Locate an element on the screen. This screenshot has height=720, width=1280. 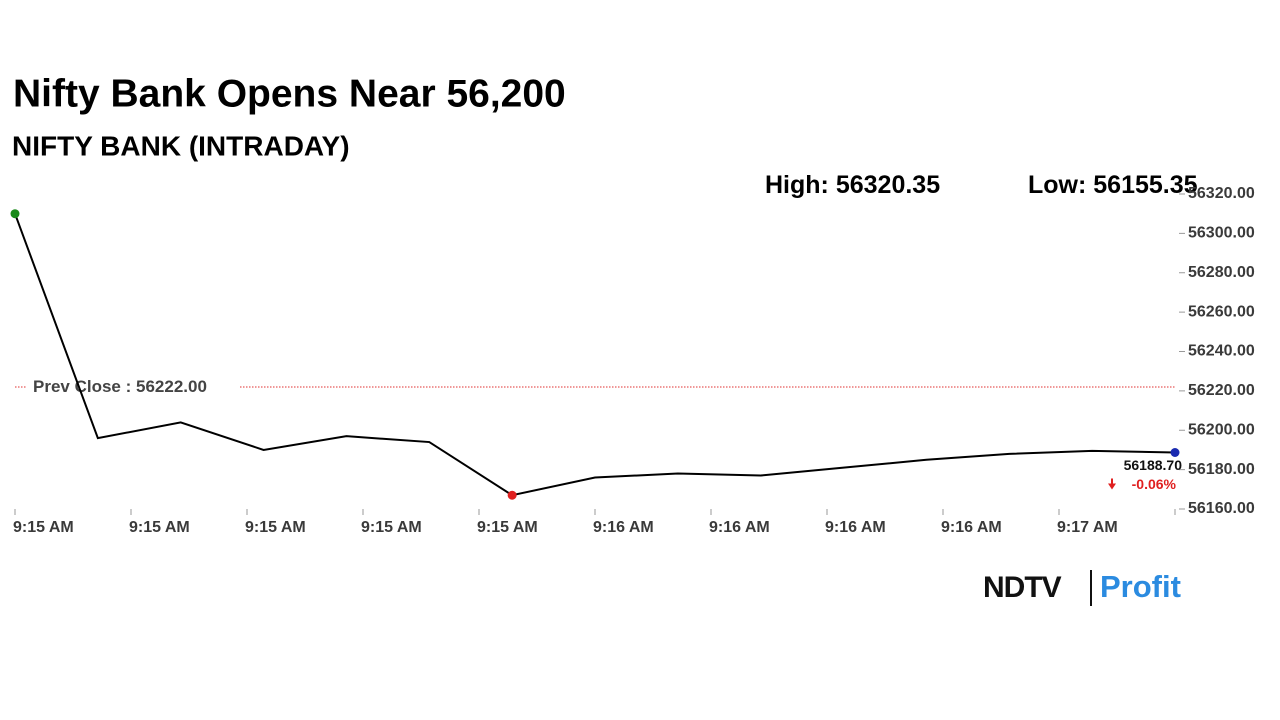
low-label: Low: is located at coordinates (1057, 185).